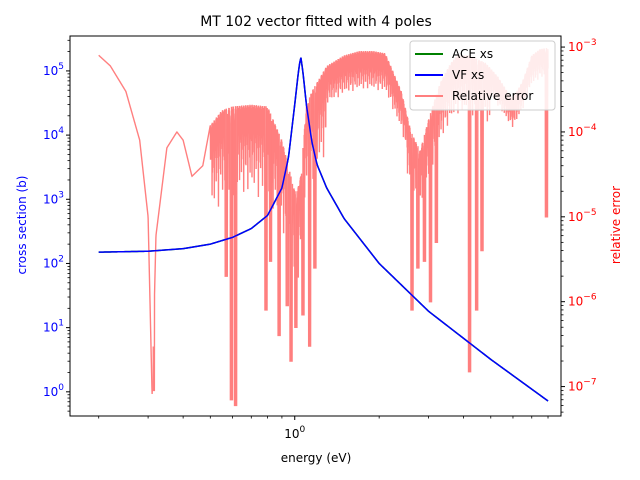  I want to click on legend: ACE xs VF xs Relative error, so click(482, 75).